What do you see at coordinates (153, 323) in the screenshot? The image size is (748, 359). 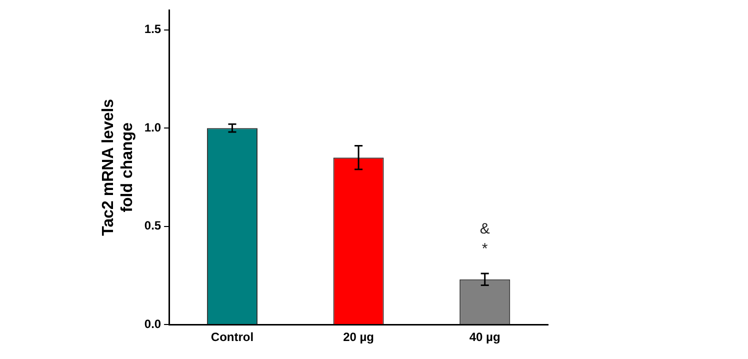 I see `y-tick-label: 0.0` at bounding box center [153, 323].